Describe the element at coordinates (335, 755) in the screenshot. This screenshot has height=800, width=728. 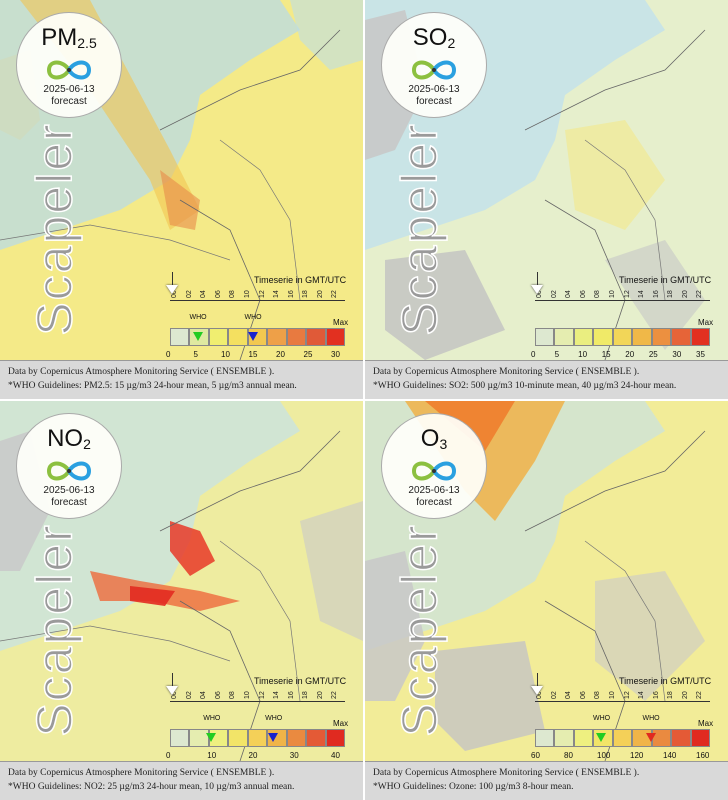
I see `scale-label: 40` at that location.